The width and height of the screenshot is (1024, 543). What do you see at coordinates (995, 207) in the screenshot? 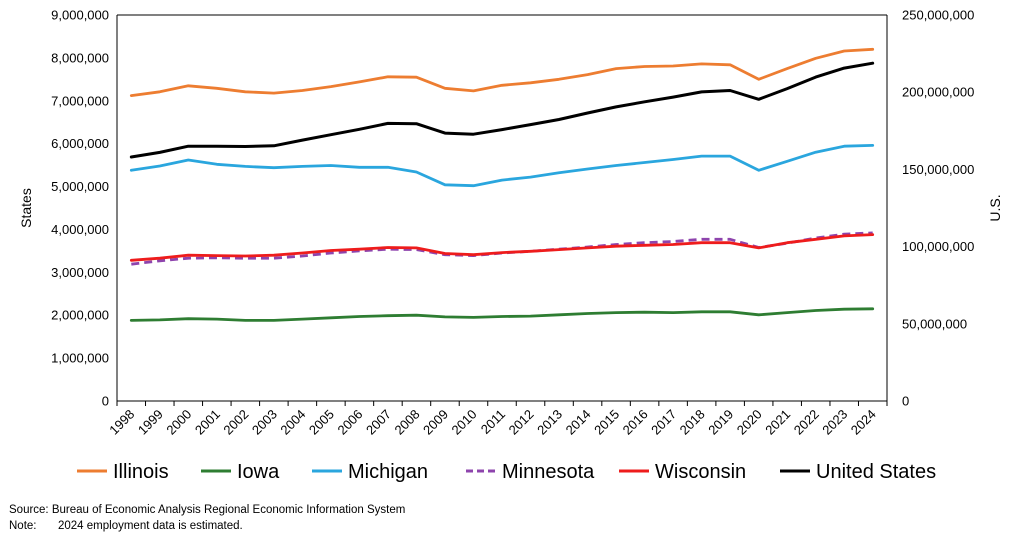
I see `y-axis-title-right: U.S.` at bounding box center [995, 207].